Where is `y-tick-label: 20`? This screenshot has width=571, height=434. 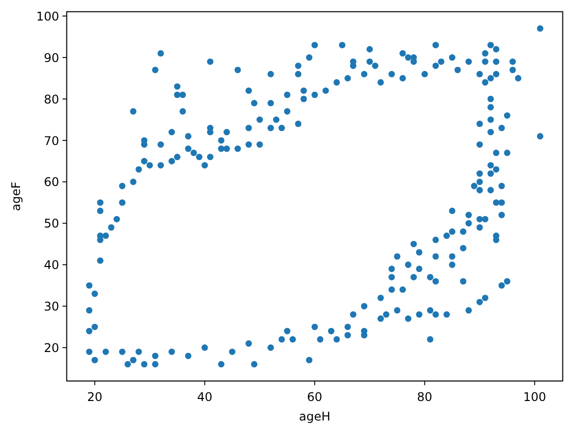
y-tick-label: 20 is located at coordinates (52, 348).